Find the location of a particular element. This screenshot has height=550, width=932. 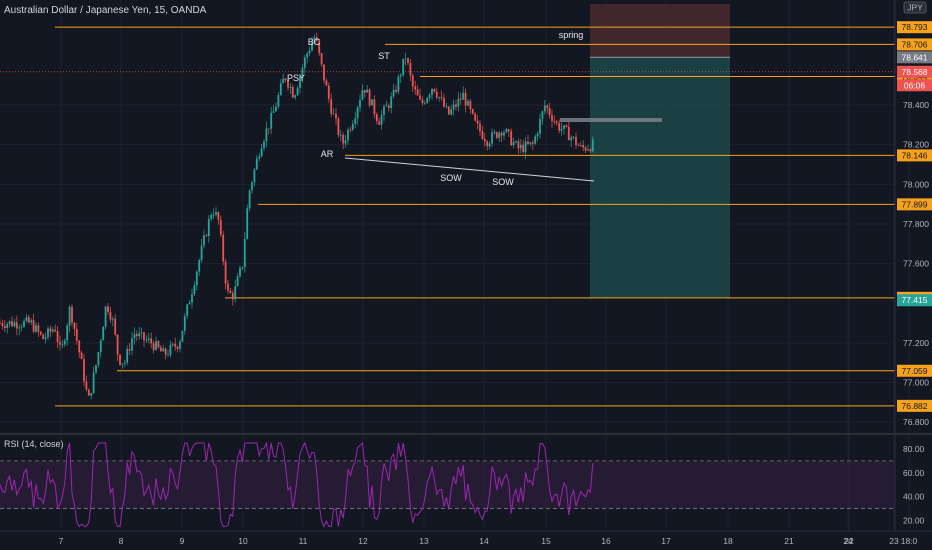

x-tick-label: 22 is located at coordinates (849, 541).